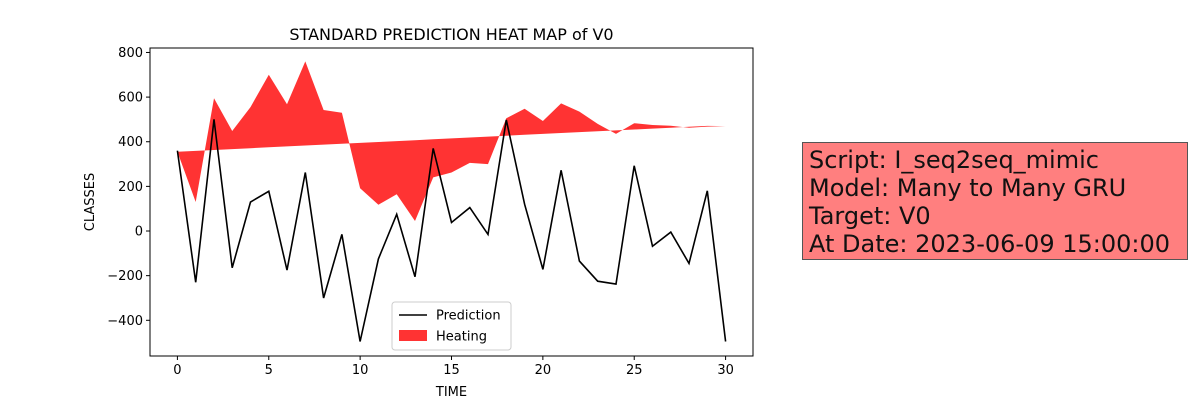 This screenshot has height=400, width=1202. I want to click on x-axis-ticks: 0 5 10 15 20 25 30, so click(453, 367).